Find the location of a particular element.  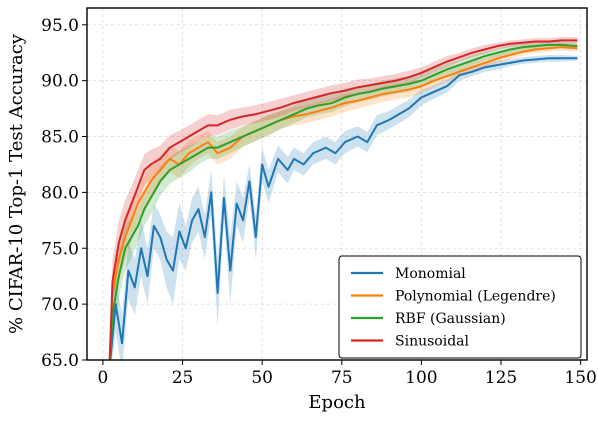

x-tick-label: 125 is located at coordinates (501, 378).